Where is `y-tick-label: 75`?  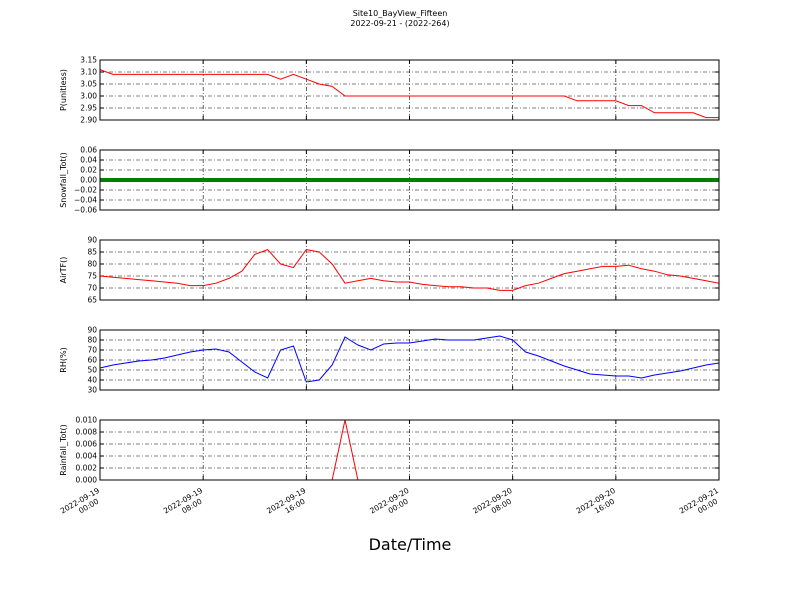 y-tick-label: 75 is located at coordinates (92, 276).